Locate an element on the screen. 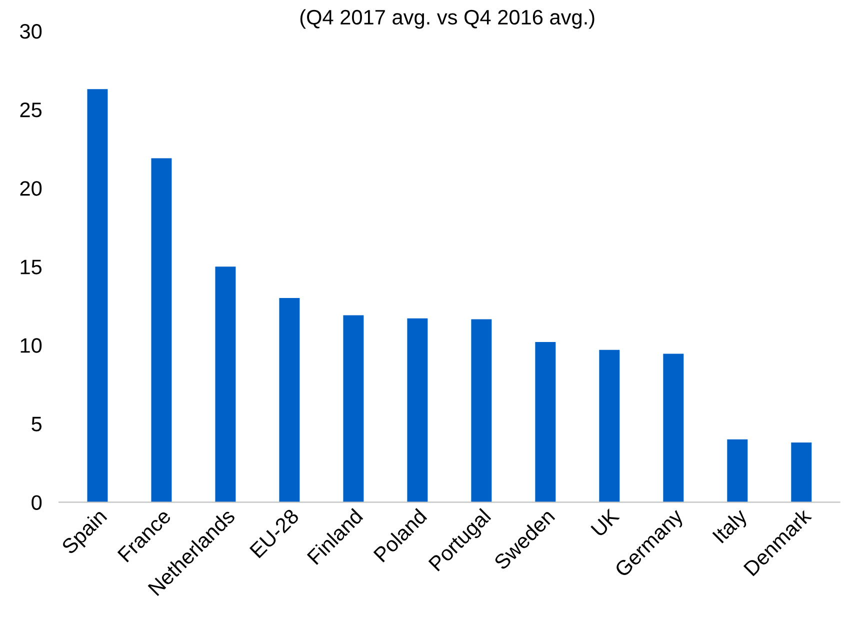 The width and height of the screenshot is (844, 620). y-tick-label: 20 is located at coordinates (31, 188).